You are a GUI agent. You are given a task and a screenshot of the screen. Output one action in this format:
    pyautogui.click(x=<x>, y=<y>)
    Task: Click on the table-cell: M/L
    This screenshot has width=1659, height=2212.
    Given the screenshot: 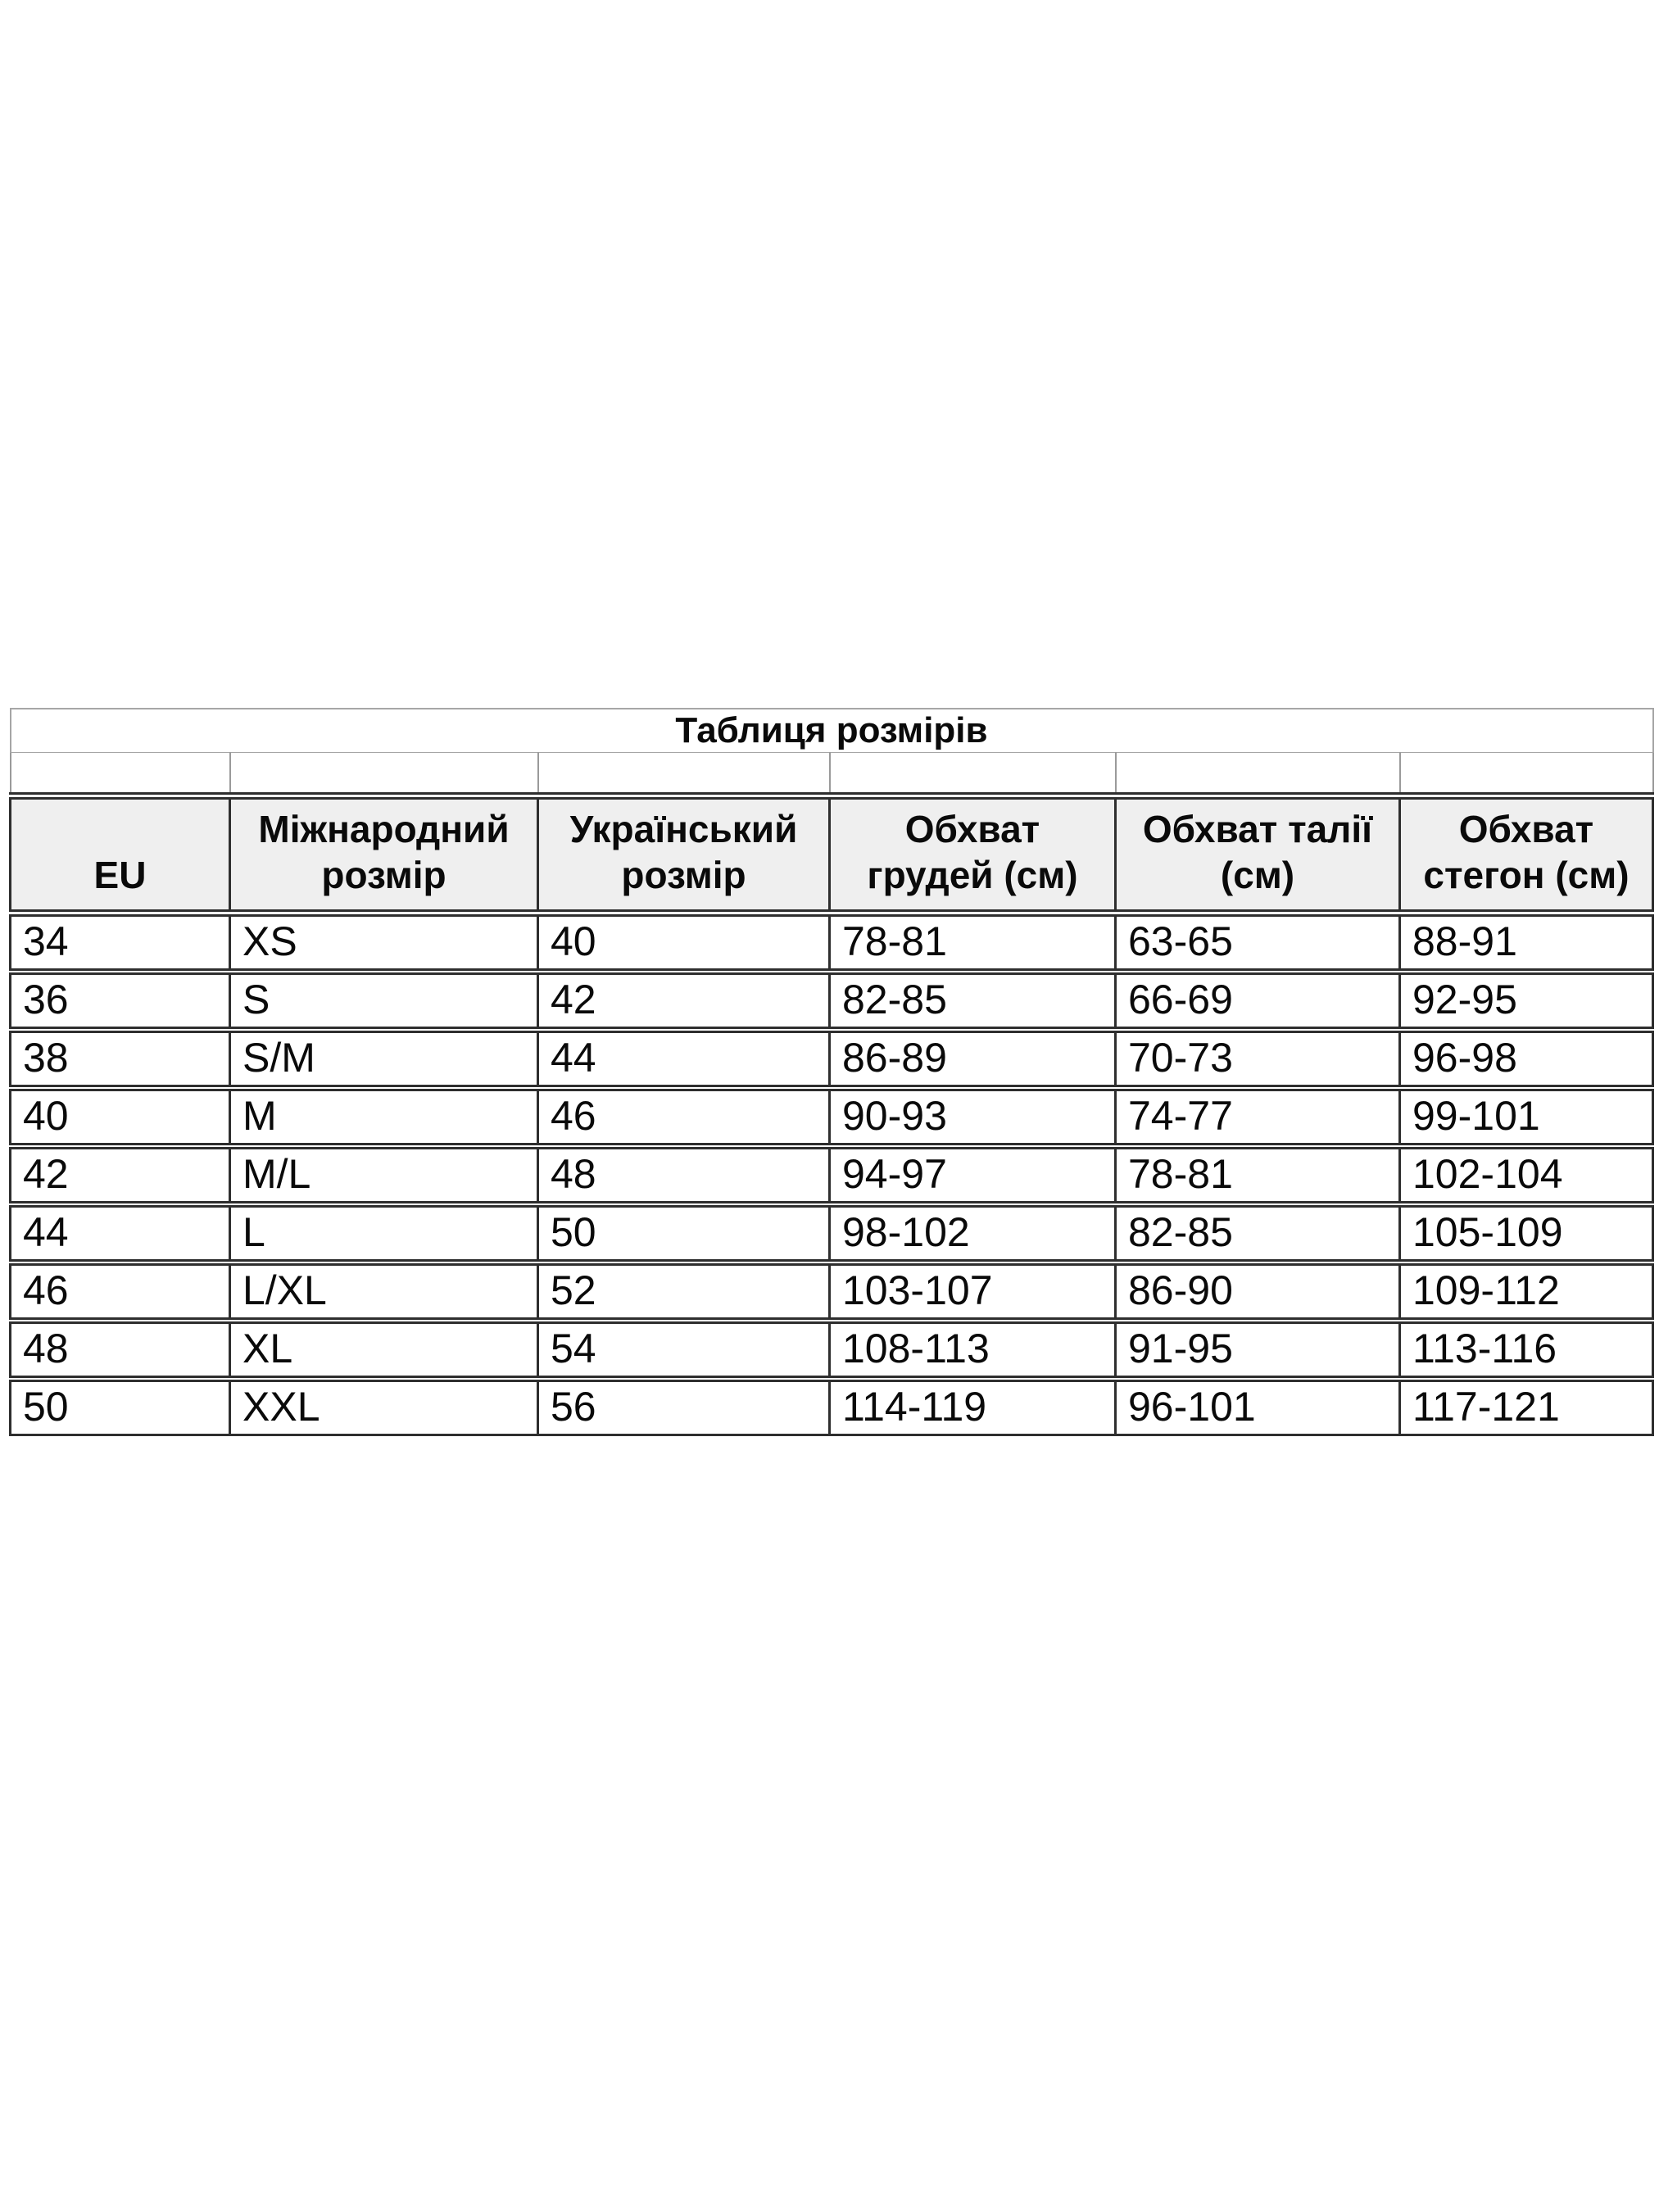 What is the action you would take?
    pyautogui.click(x=384, y=1176)
    